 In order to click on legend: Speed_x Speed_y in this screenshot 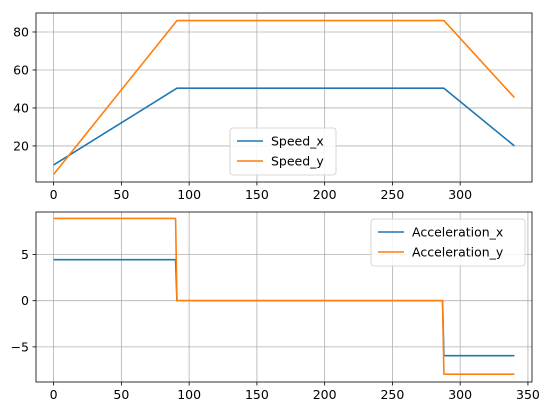, I will do `click(283, 151)`.